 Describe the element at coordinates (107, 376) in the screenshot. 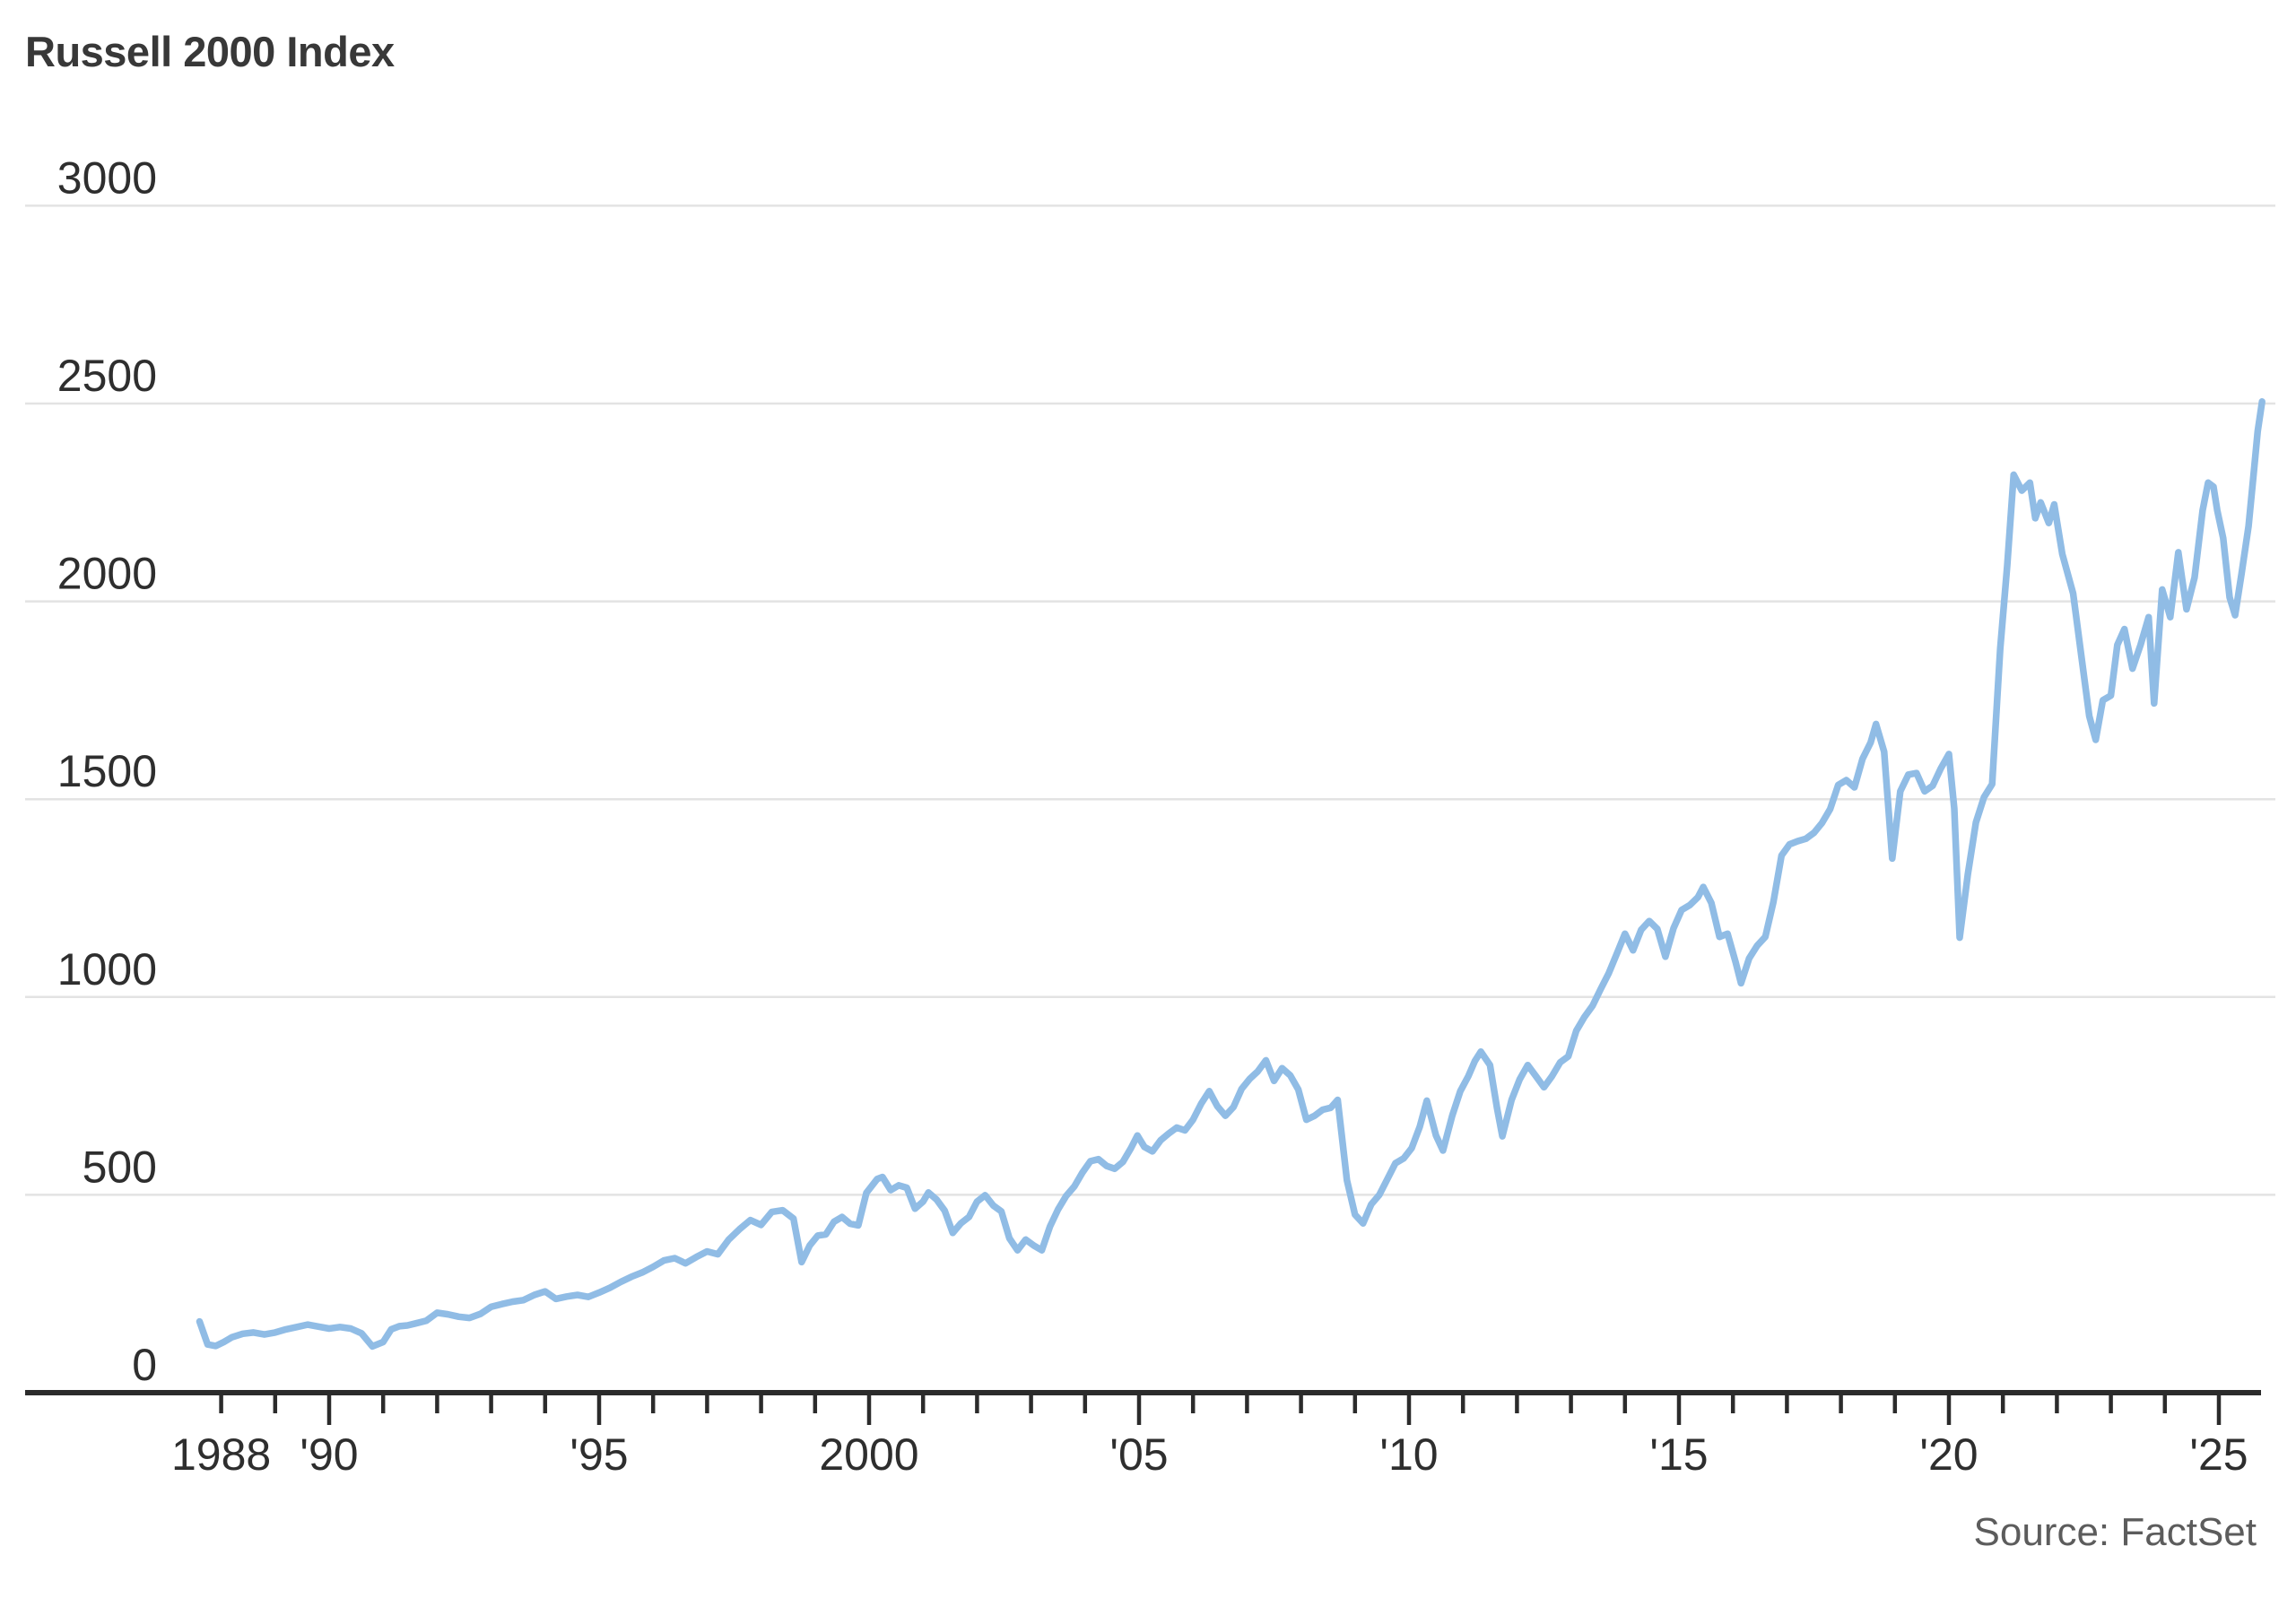

I see `y-axis-label: 2500` at that location.